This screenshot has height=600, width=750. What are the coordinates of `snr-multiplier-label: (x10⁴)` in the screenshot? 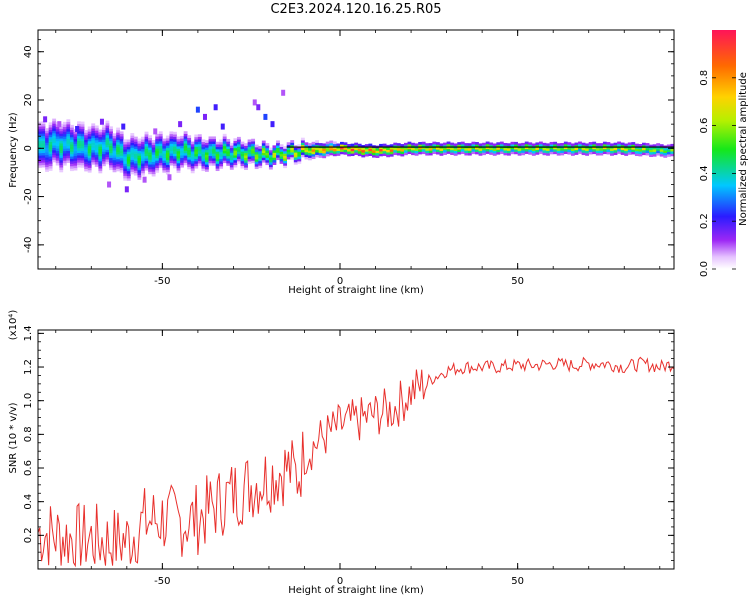 It's located at (13, 325).